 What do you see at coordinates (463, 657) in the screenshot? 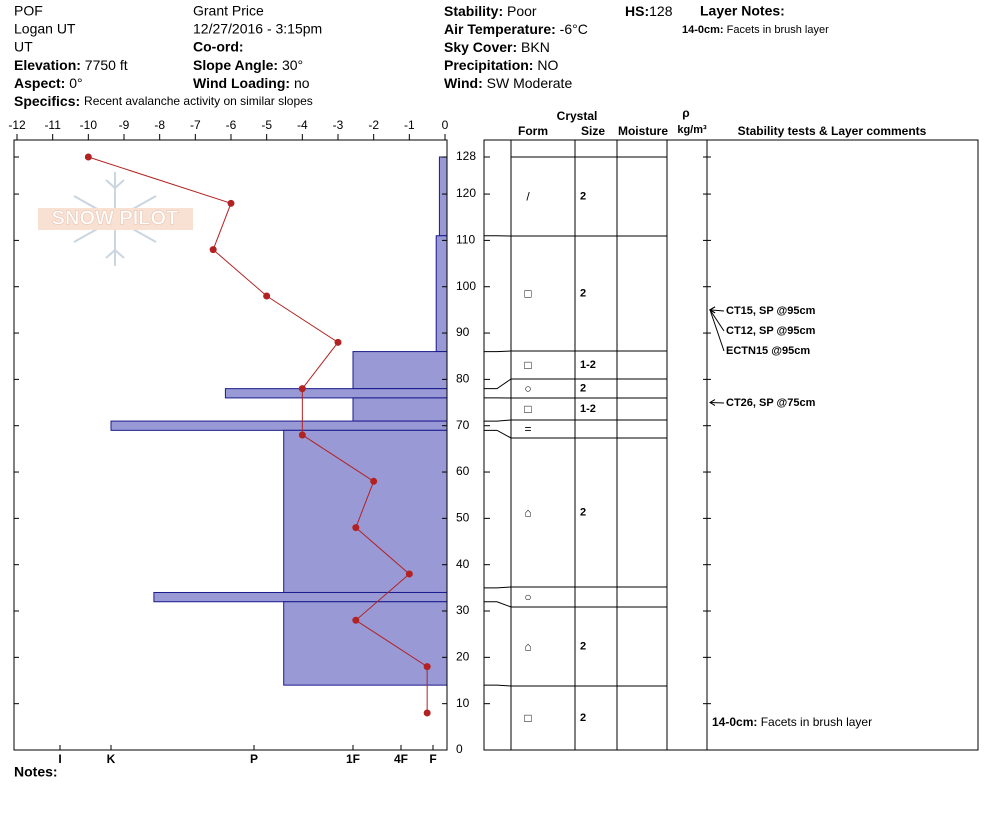
I see `y-tick-label: 20` at bounding box center [463, 657].